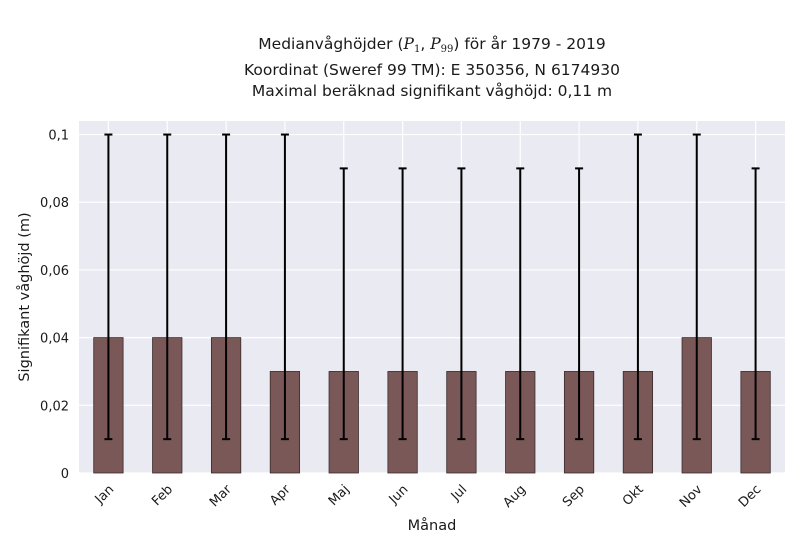 This screenshot has height=550, width=800. I want to click on errorbar-maj, so click(343, 304).